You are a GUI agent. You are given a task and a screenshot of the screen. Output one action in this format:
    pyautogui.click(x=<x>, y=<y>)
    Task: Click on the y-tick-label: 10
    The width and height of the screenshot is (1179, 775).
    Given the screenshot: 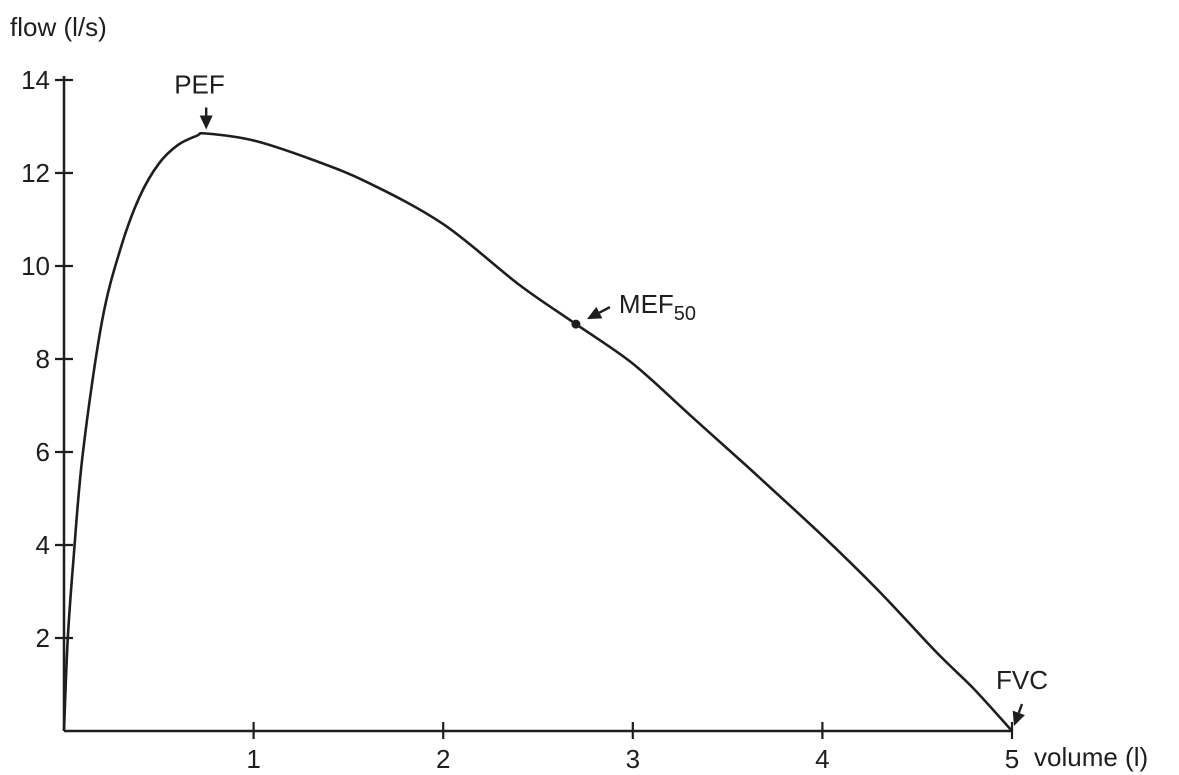 What is the action you would take?
    pyautogui.click(x=35, y=266)
    